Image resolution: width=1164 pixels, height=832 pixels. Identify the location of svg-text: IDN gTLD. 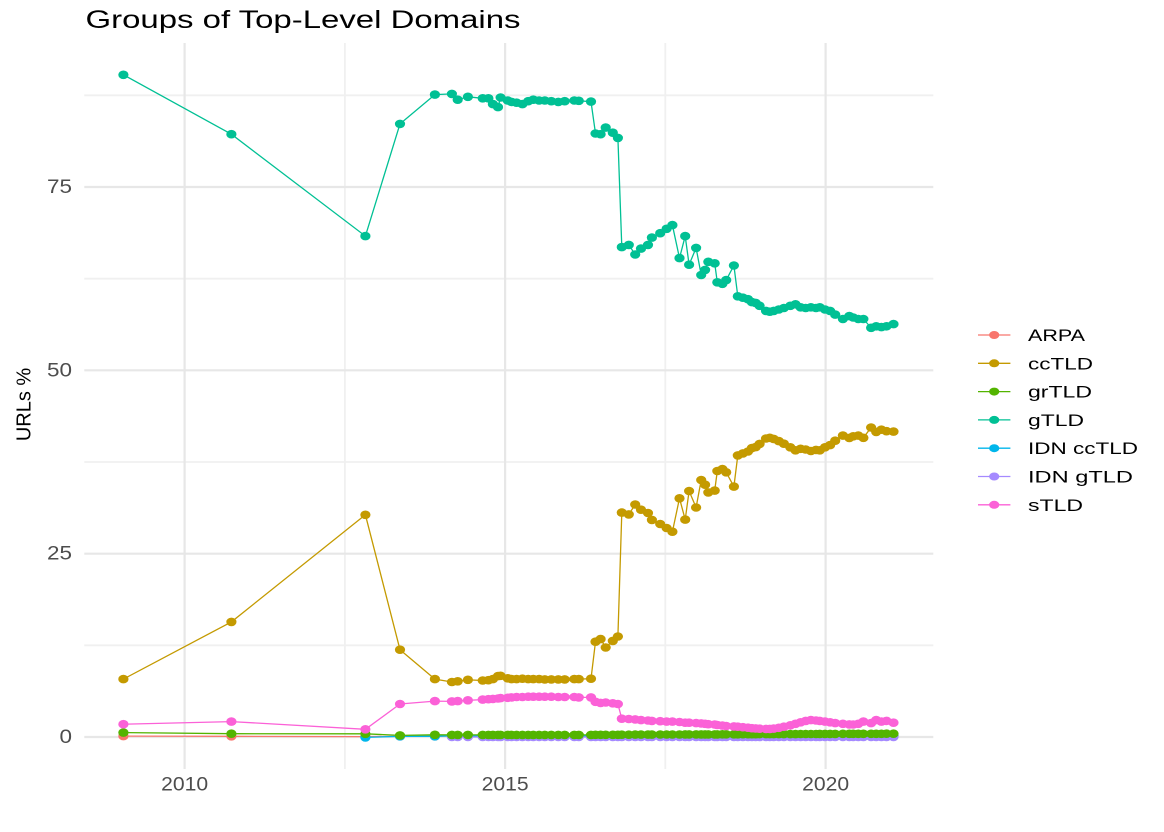
(1080, 477).